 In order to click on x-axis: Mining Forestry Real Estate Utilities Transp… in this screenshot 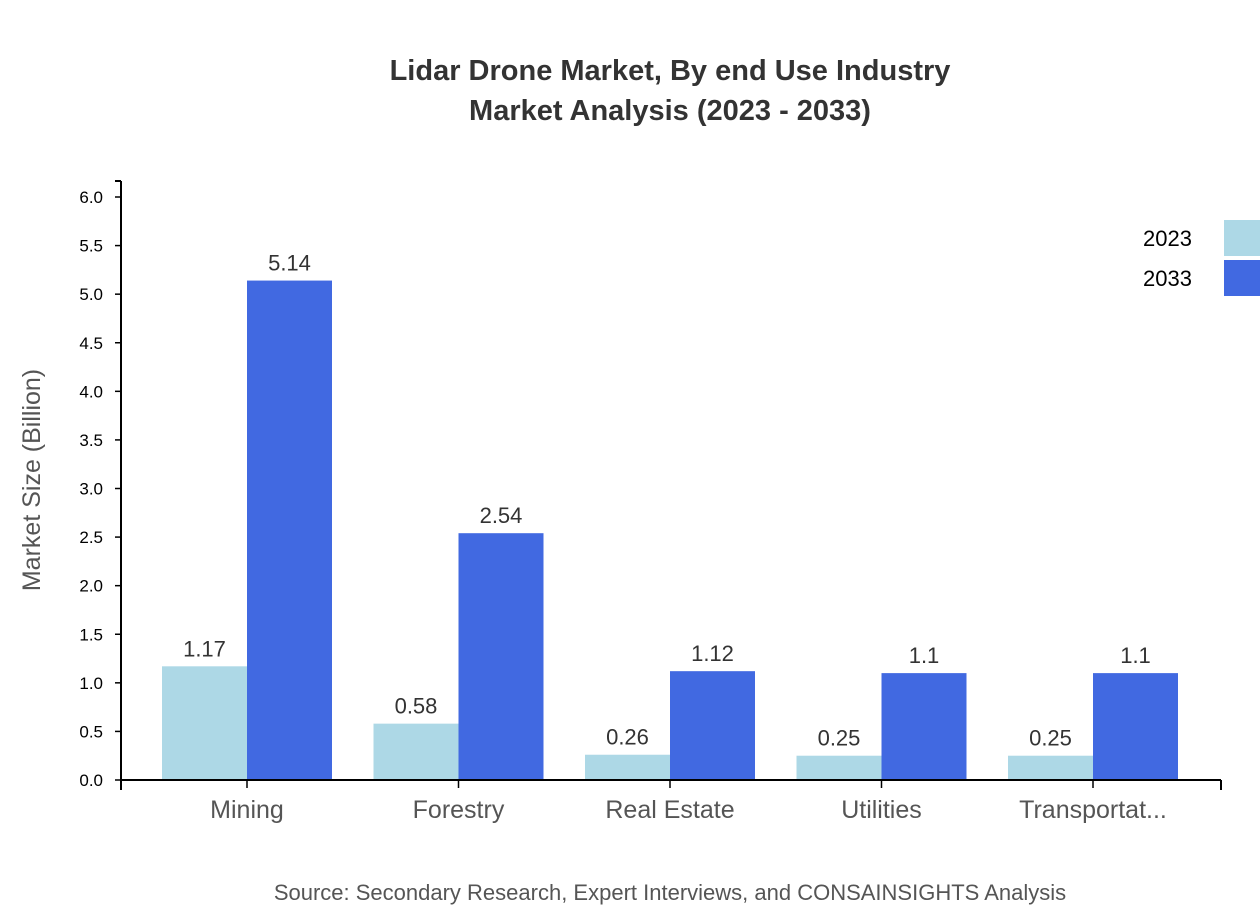, I will do `click(671, 801)`.